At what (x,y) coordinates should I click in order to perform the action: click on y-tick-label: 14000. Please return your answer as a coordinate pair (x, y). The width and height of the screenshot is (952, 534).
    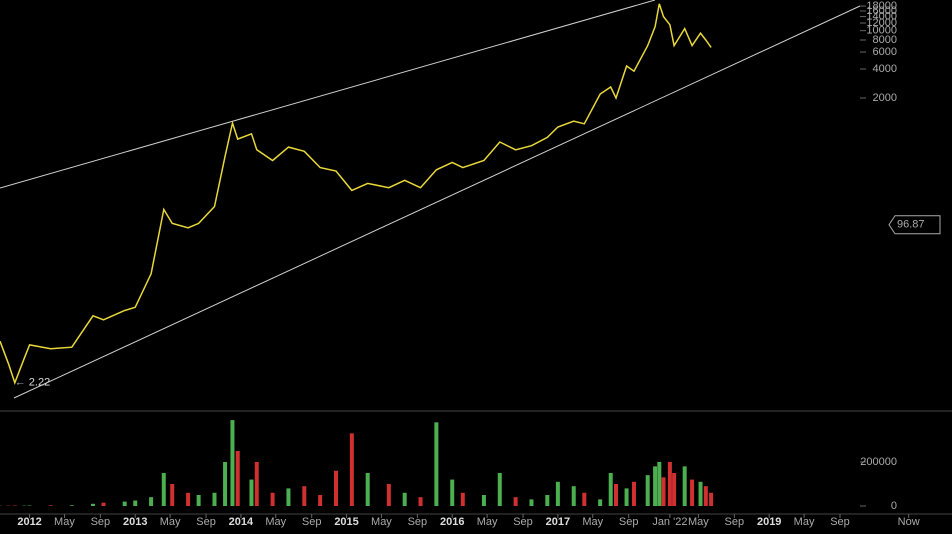
    Looking at the image, I should click on (881, 16).